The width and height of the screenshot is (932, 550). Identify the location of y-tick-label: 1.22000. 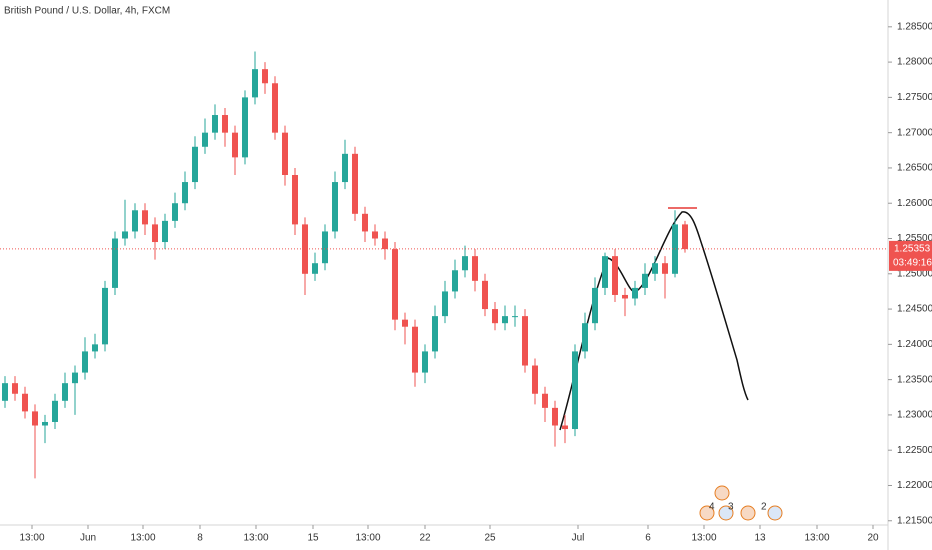
(914, 485).